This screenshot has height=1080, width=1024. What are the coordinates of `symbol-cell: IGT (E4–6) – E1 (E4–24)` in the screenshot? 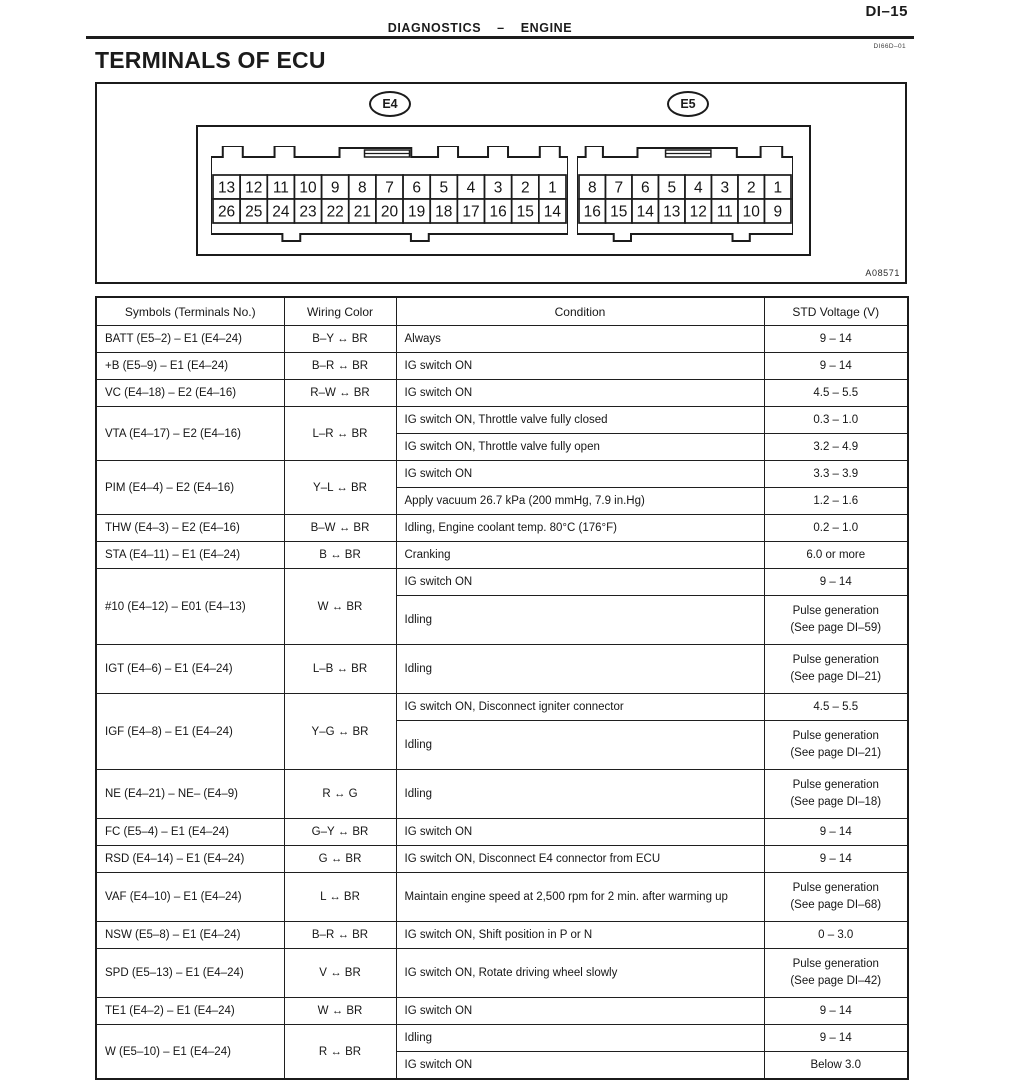 It's located at (190, 669).